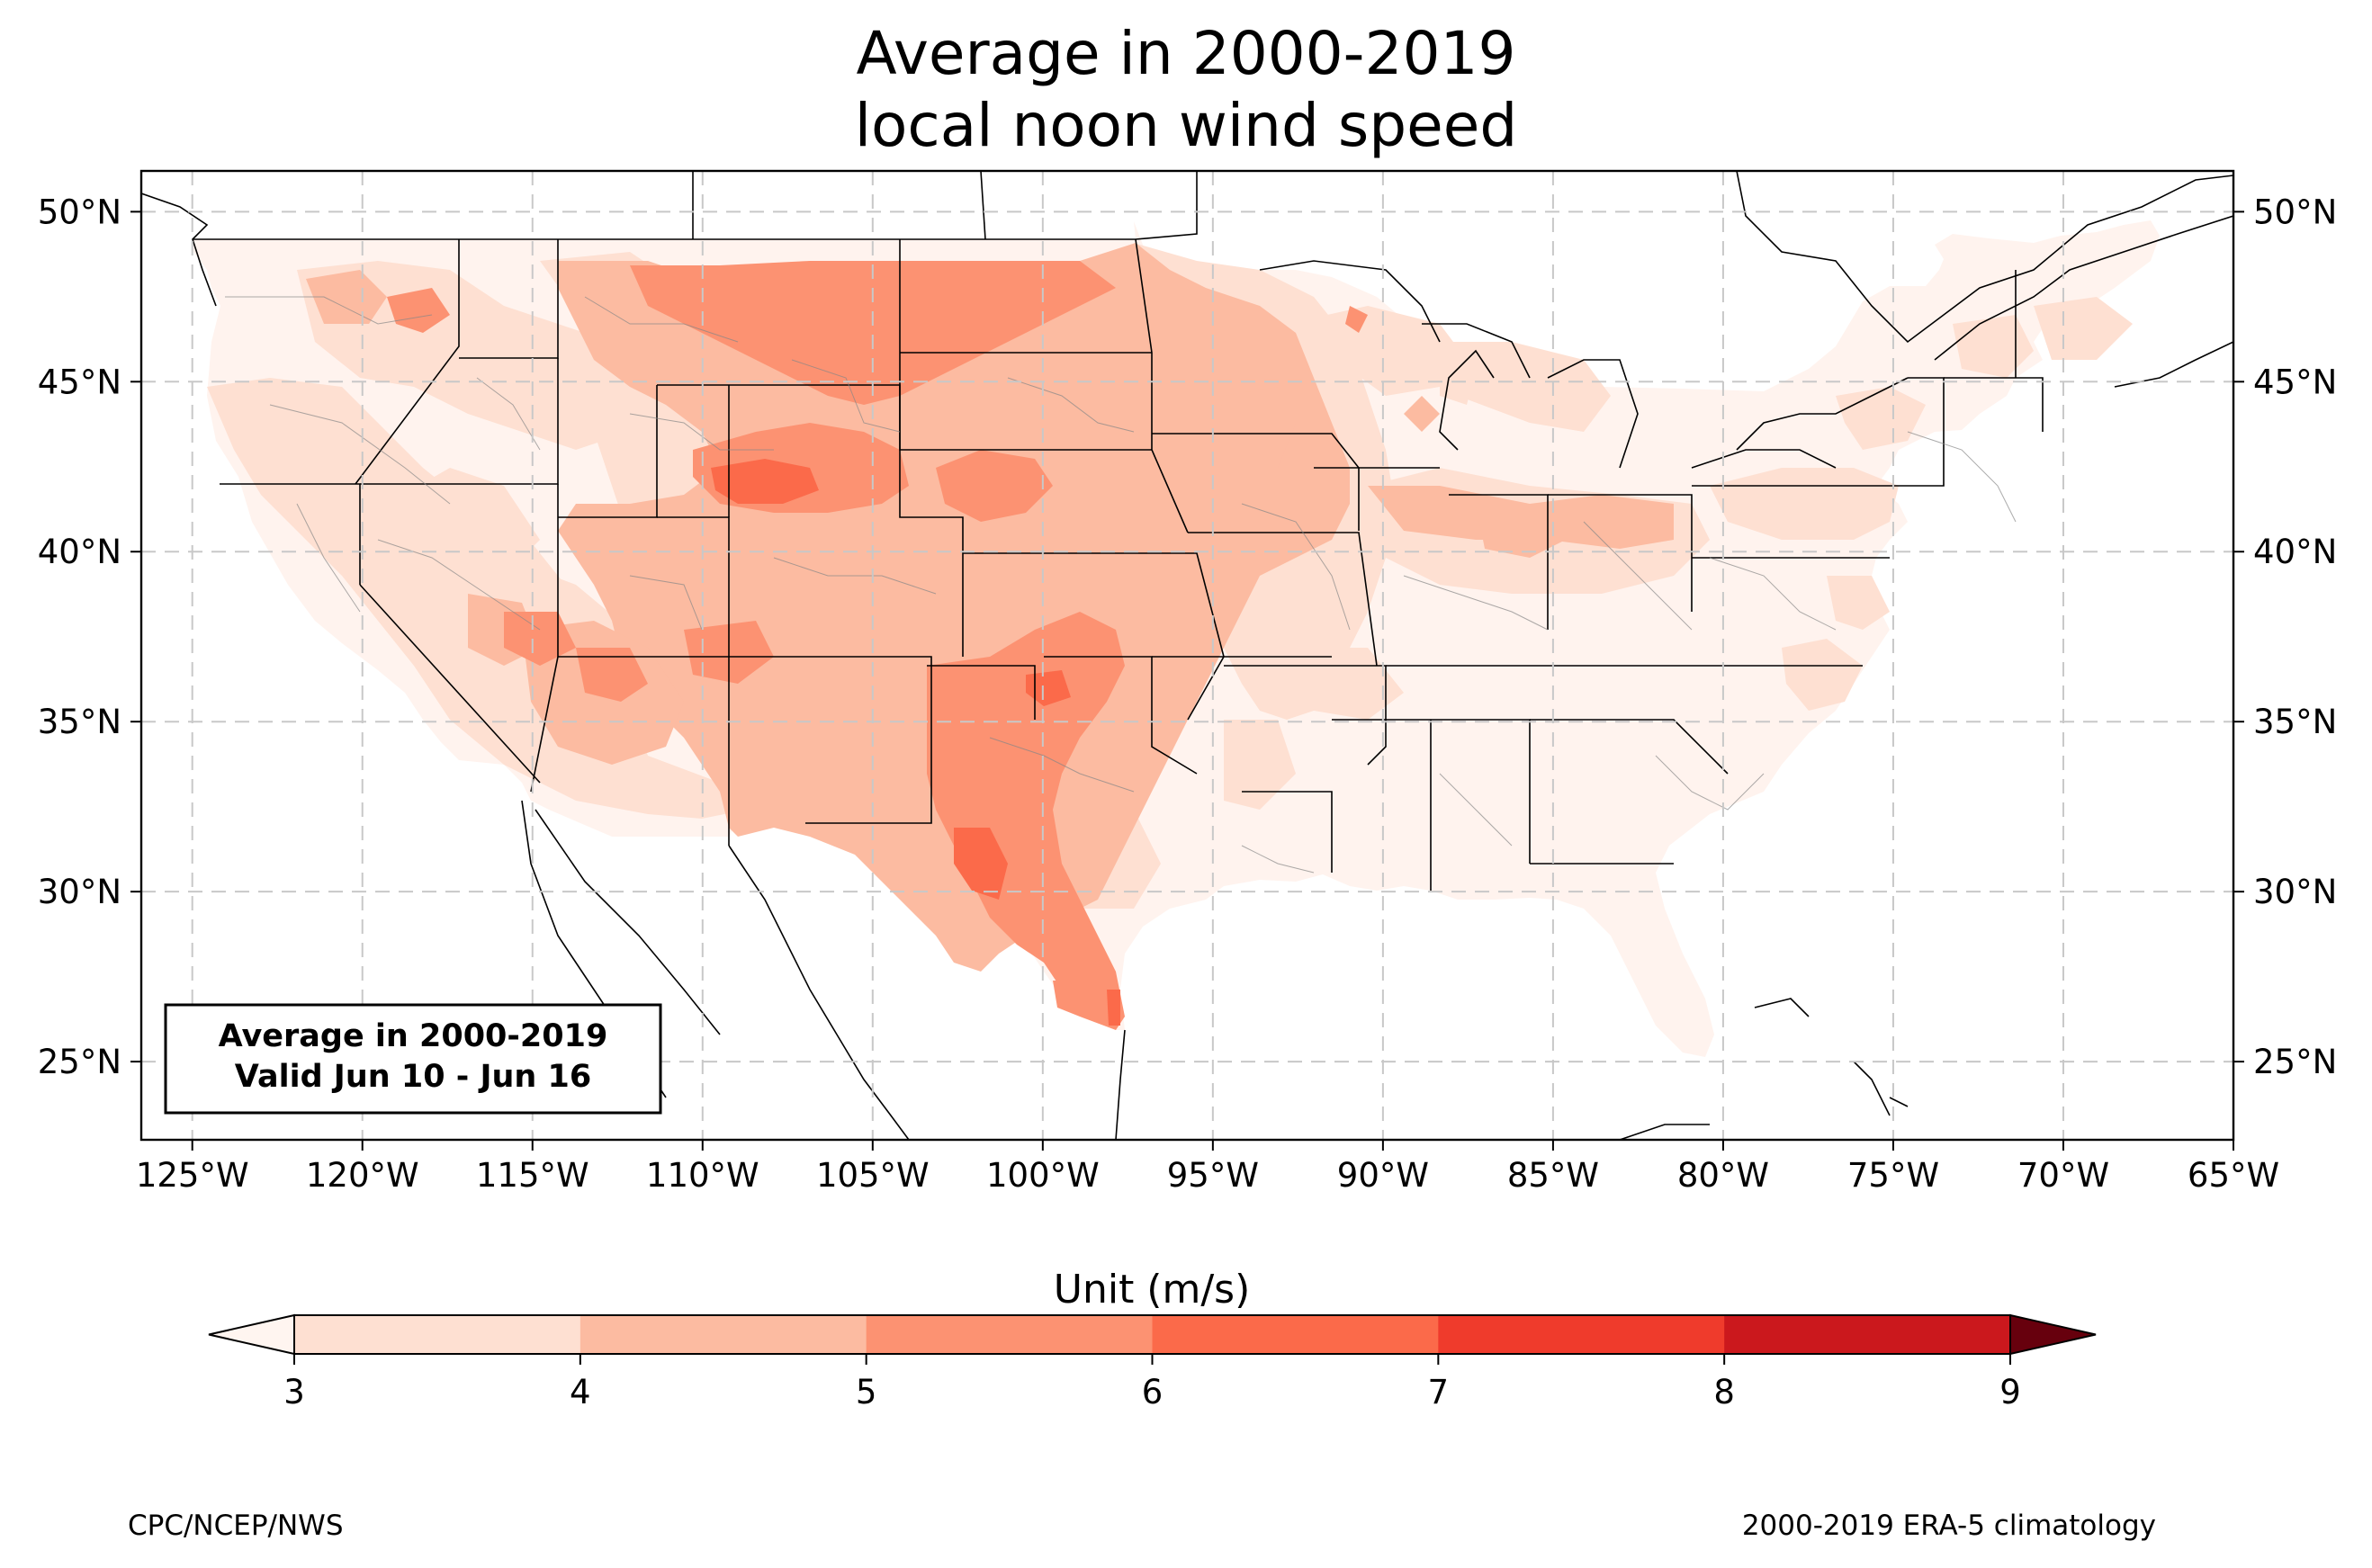 The image size is (2372, 1568). I want to click on lat-tick-label-left: 45°N, so click(80, 382).